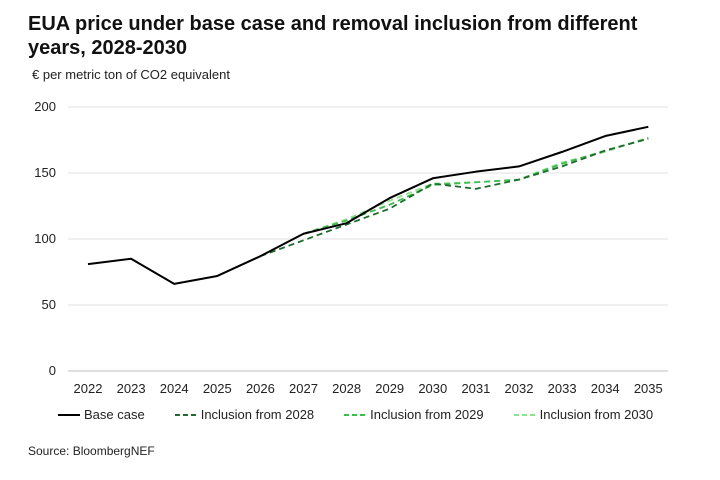 The image size is (720, 480). I want to click on x-tick-label: 2033, so click(562, 388).